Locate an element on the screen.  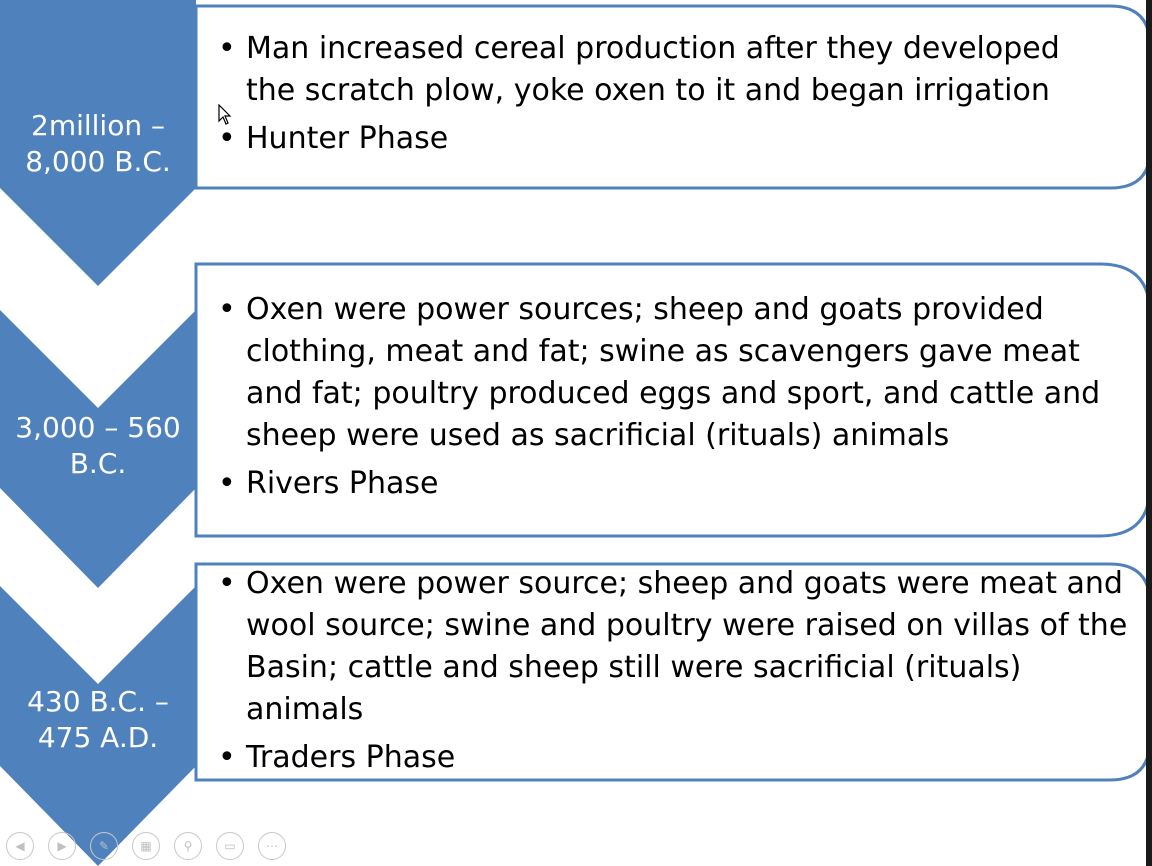
period-label-line: 3,000 – 560 is located at coordinates (98, 427).